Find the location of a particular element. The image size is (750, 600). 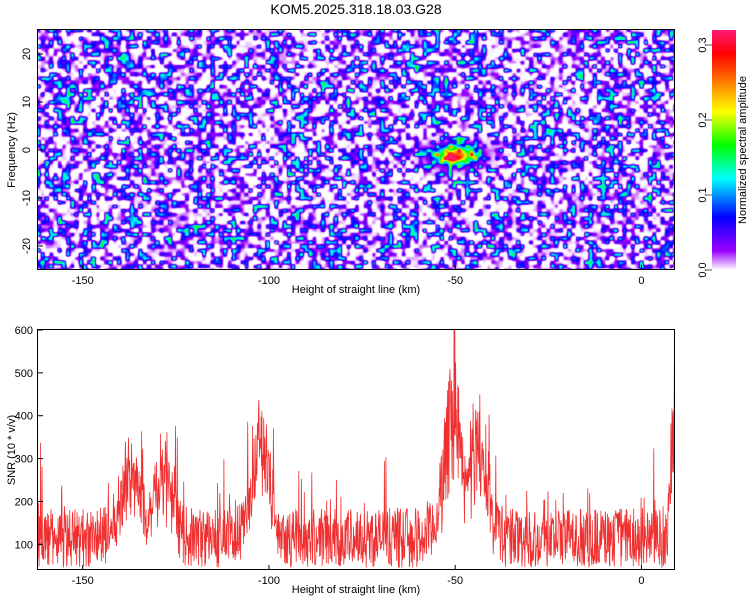

snr-y-tick-label: 600 is located at coordinates (24, 331).